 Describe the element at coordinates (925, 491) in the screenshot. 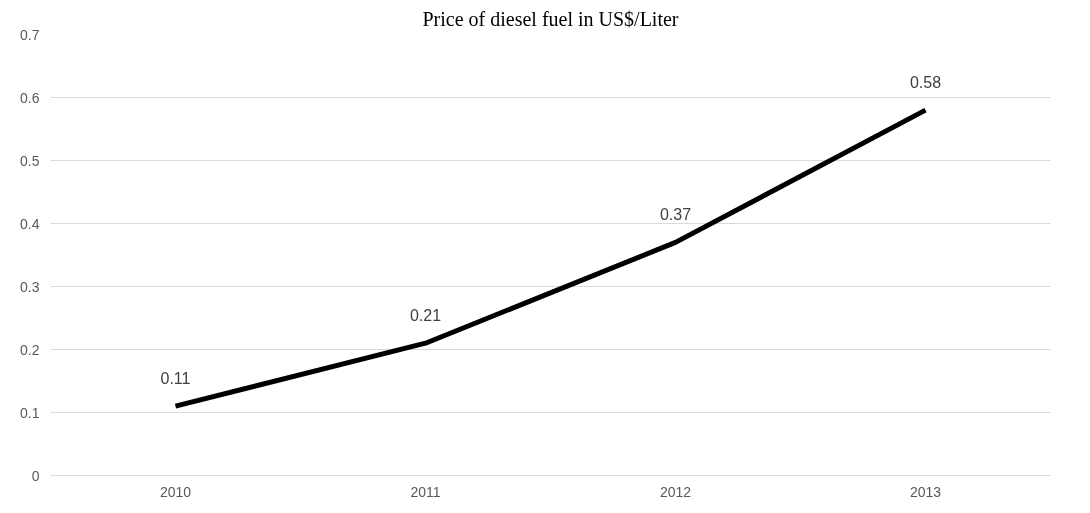

I see `x-tick-label: 2013` at that location.